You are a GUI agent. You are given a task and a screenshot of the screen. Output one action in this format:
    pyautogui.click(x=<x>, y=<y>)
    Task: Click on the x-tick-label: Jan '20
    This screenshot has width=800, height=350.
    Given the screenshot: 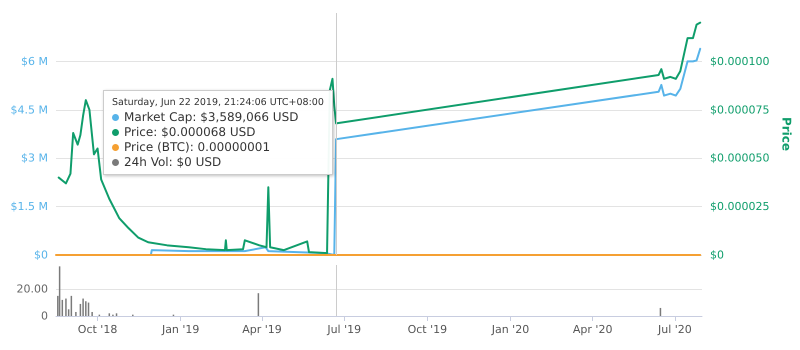 What is the action you would take?
    pyautogui.click(x=510, y=329)
    